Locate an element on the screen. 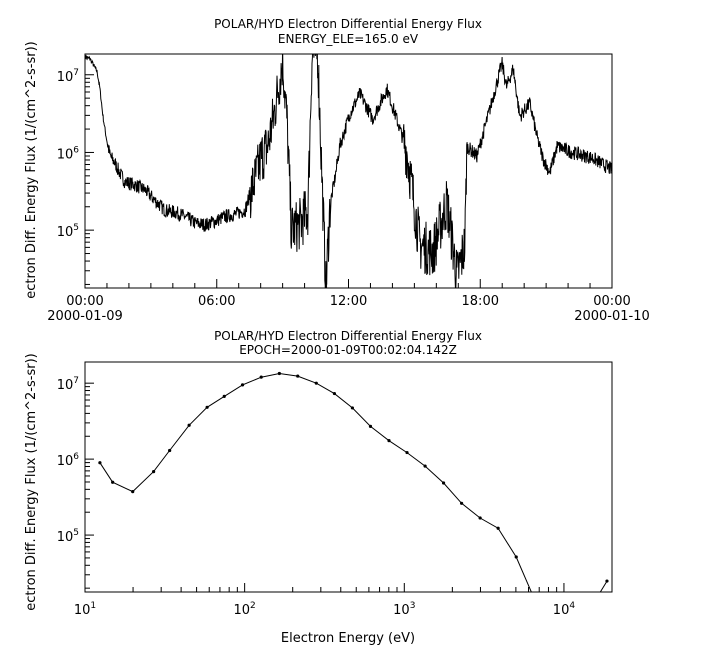  top-plot-y-label: ectron Diff. Energy Flux (1/(cm^2-s-sr)) is located at coordinates (31, 169).